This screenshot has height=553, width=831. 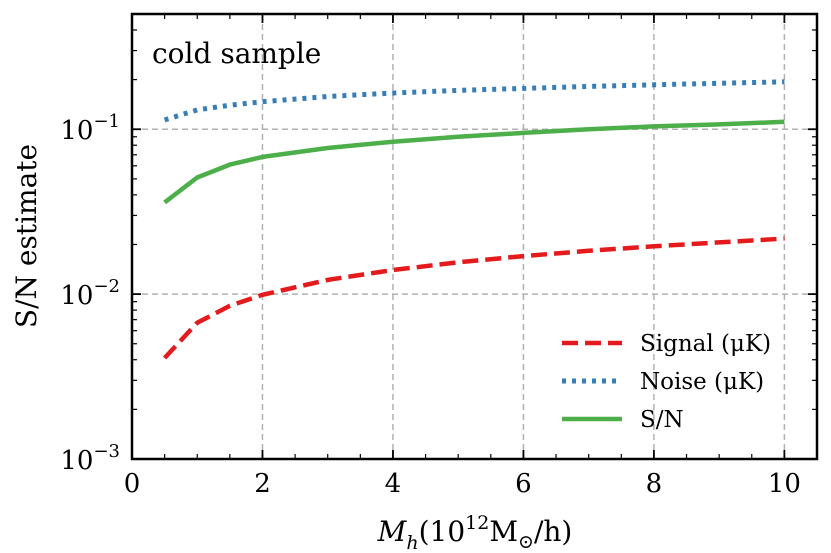 I want to click on y-tick-label: 10⁻², so click(x=90, y=293).